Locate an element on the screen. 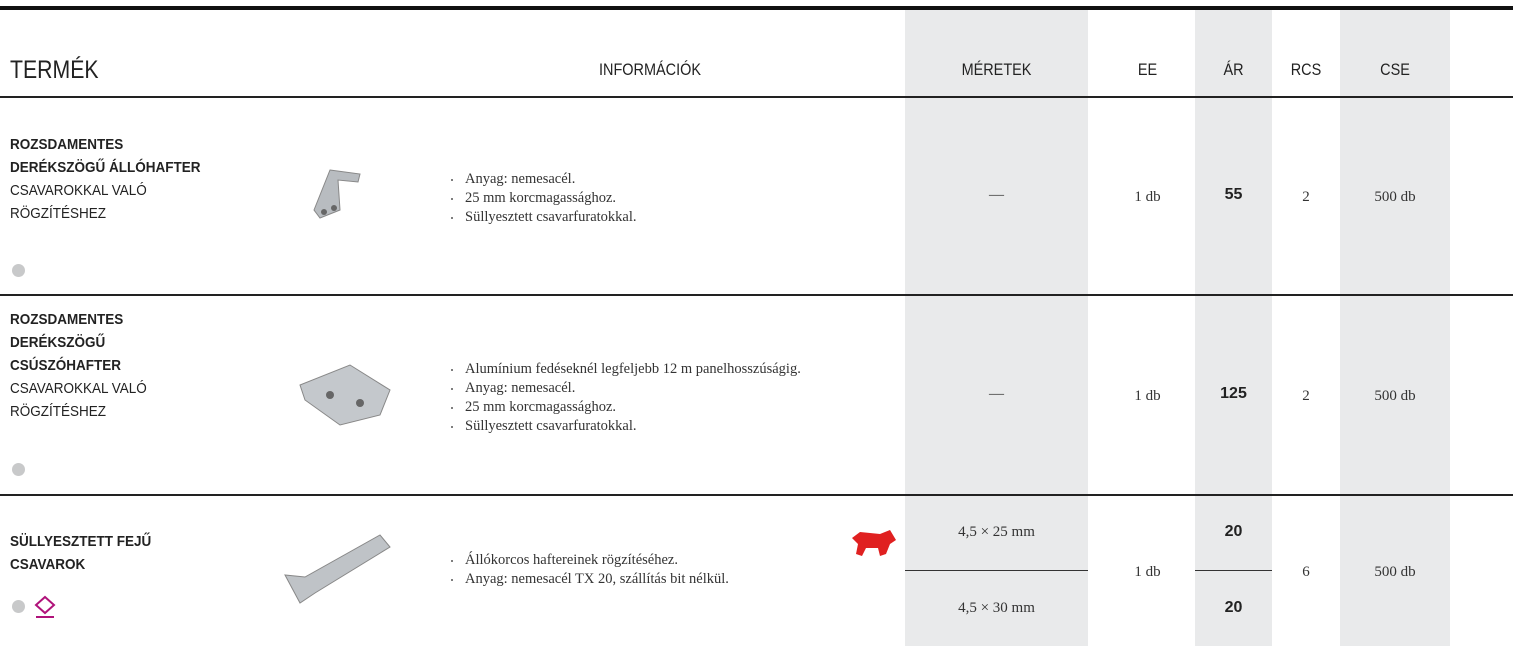 This screenshot has height=646, width=1513. name-bold: DERÉKSZÖGŰ ÁLLÓHAFTER is located at coordinates (105, 167).